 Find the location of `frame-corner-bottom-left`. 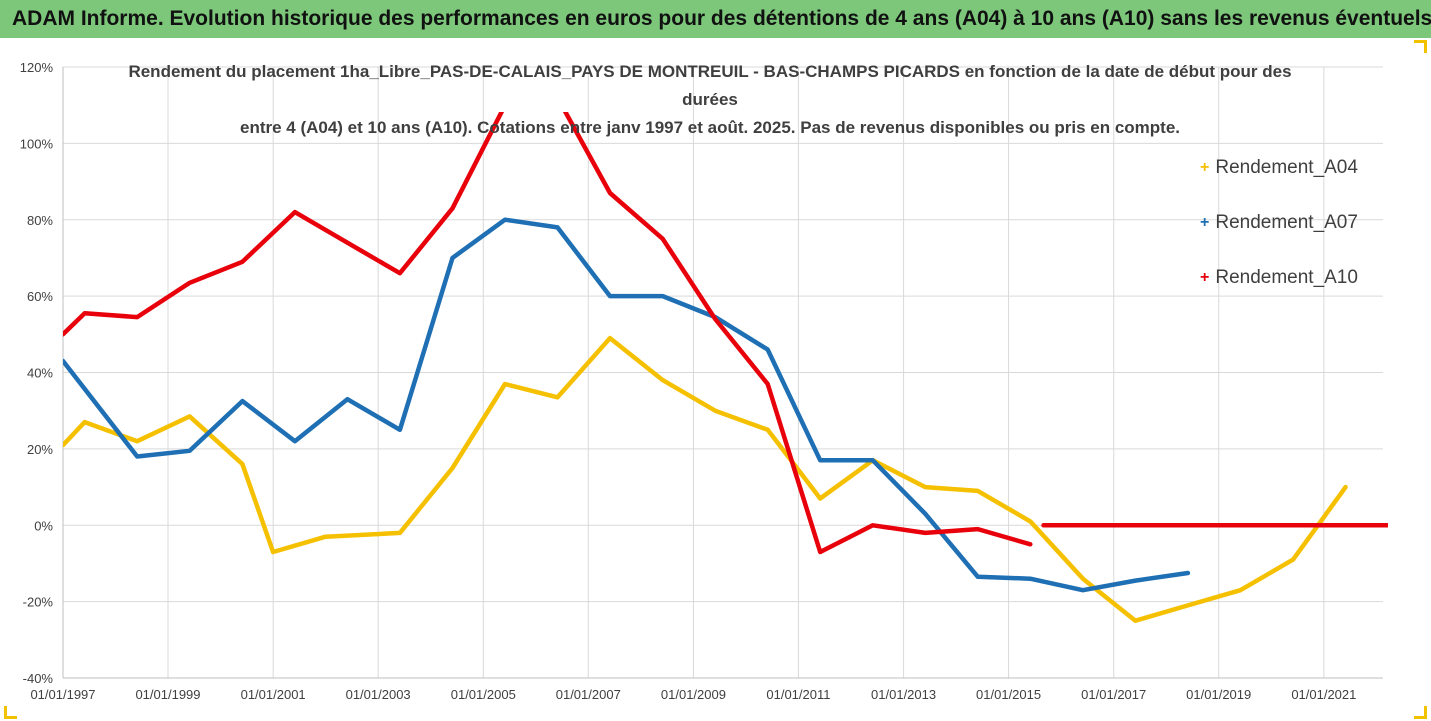

frame-corner-bottom-left is located at coordinates (10, 712).